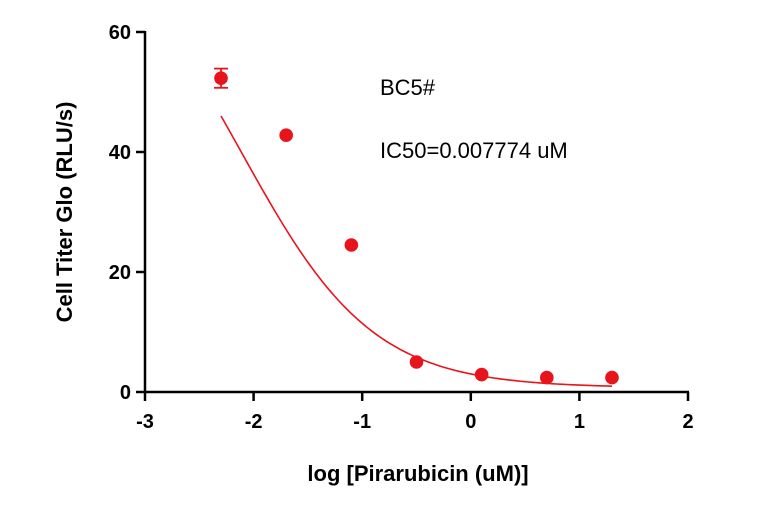  Describe the element at coordinates (470, 422) in the screenshot. I see `x-tick-label: 0` at that location.